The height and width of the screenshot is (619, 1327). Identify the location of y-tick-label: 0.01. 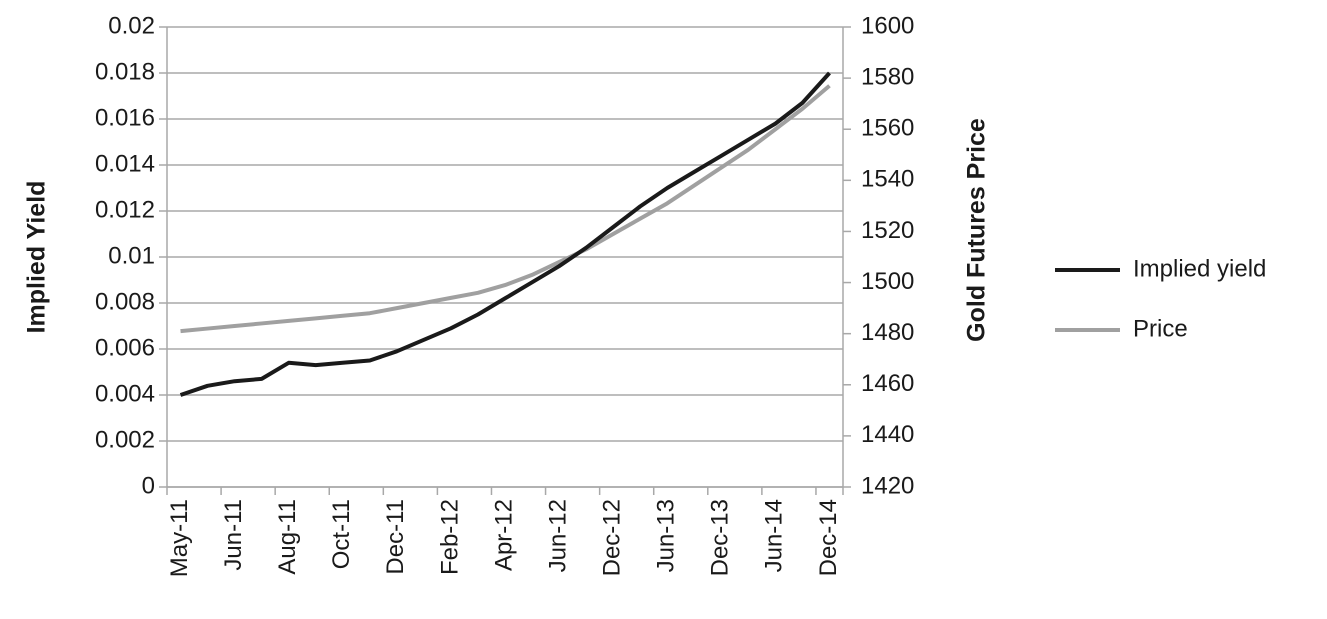
(131, 255).